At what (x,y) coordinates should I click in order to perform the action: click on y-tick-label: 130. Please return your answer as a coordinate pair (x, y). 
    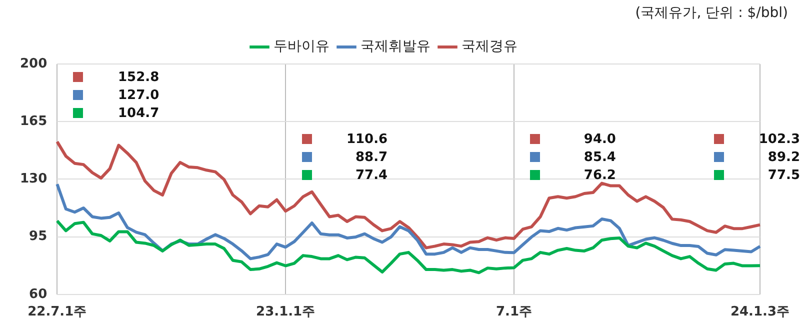
    Looking at the image, I should click on (34, 179).